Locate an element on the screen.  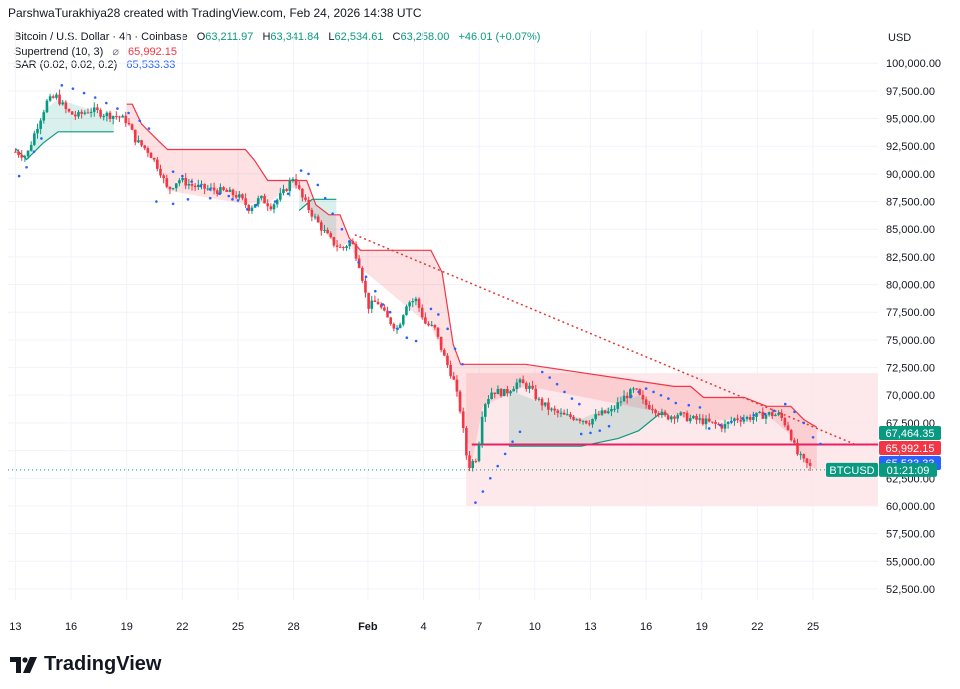
close-label: C is located at coordinates (396, 37).